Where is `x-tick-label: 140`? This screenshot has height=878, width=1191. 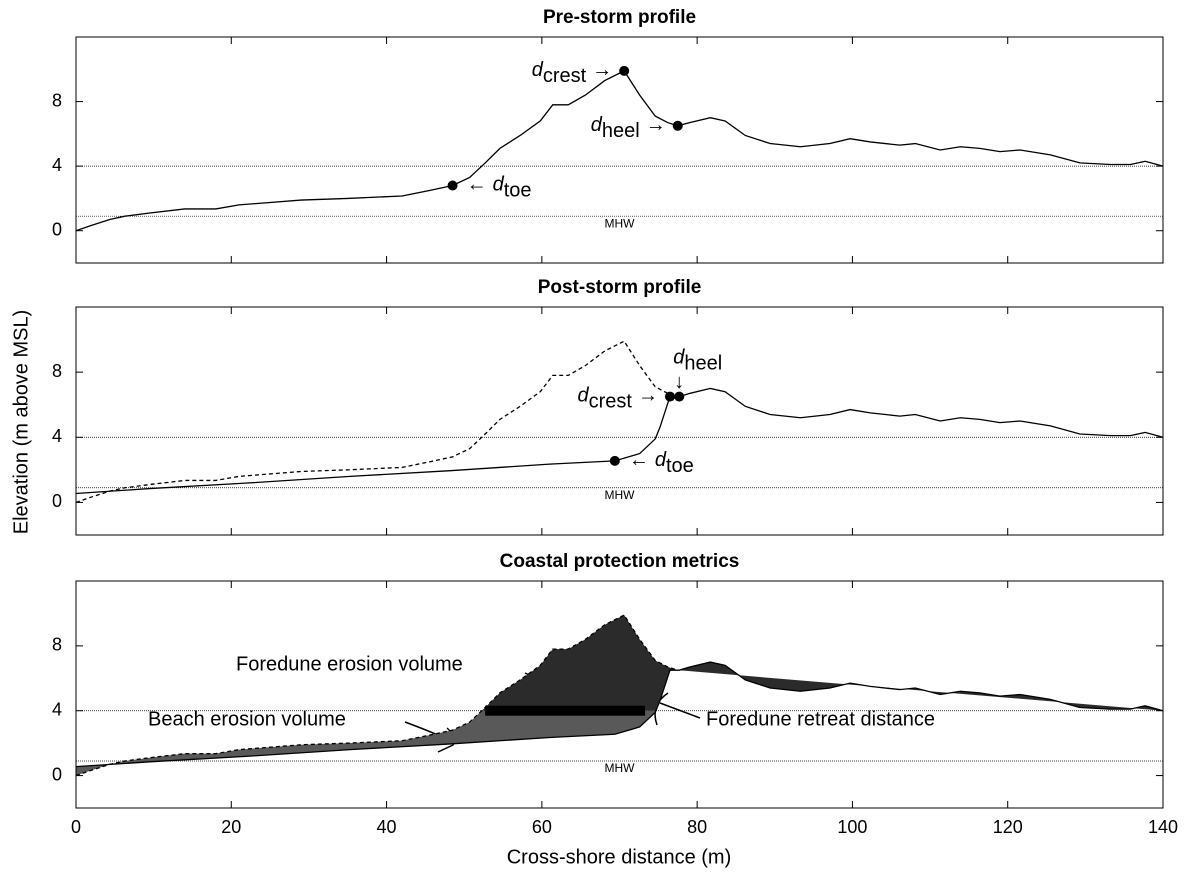 x-tick-label: 140 is located at coordinates (1163, 827).